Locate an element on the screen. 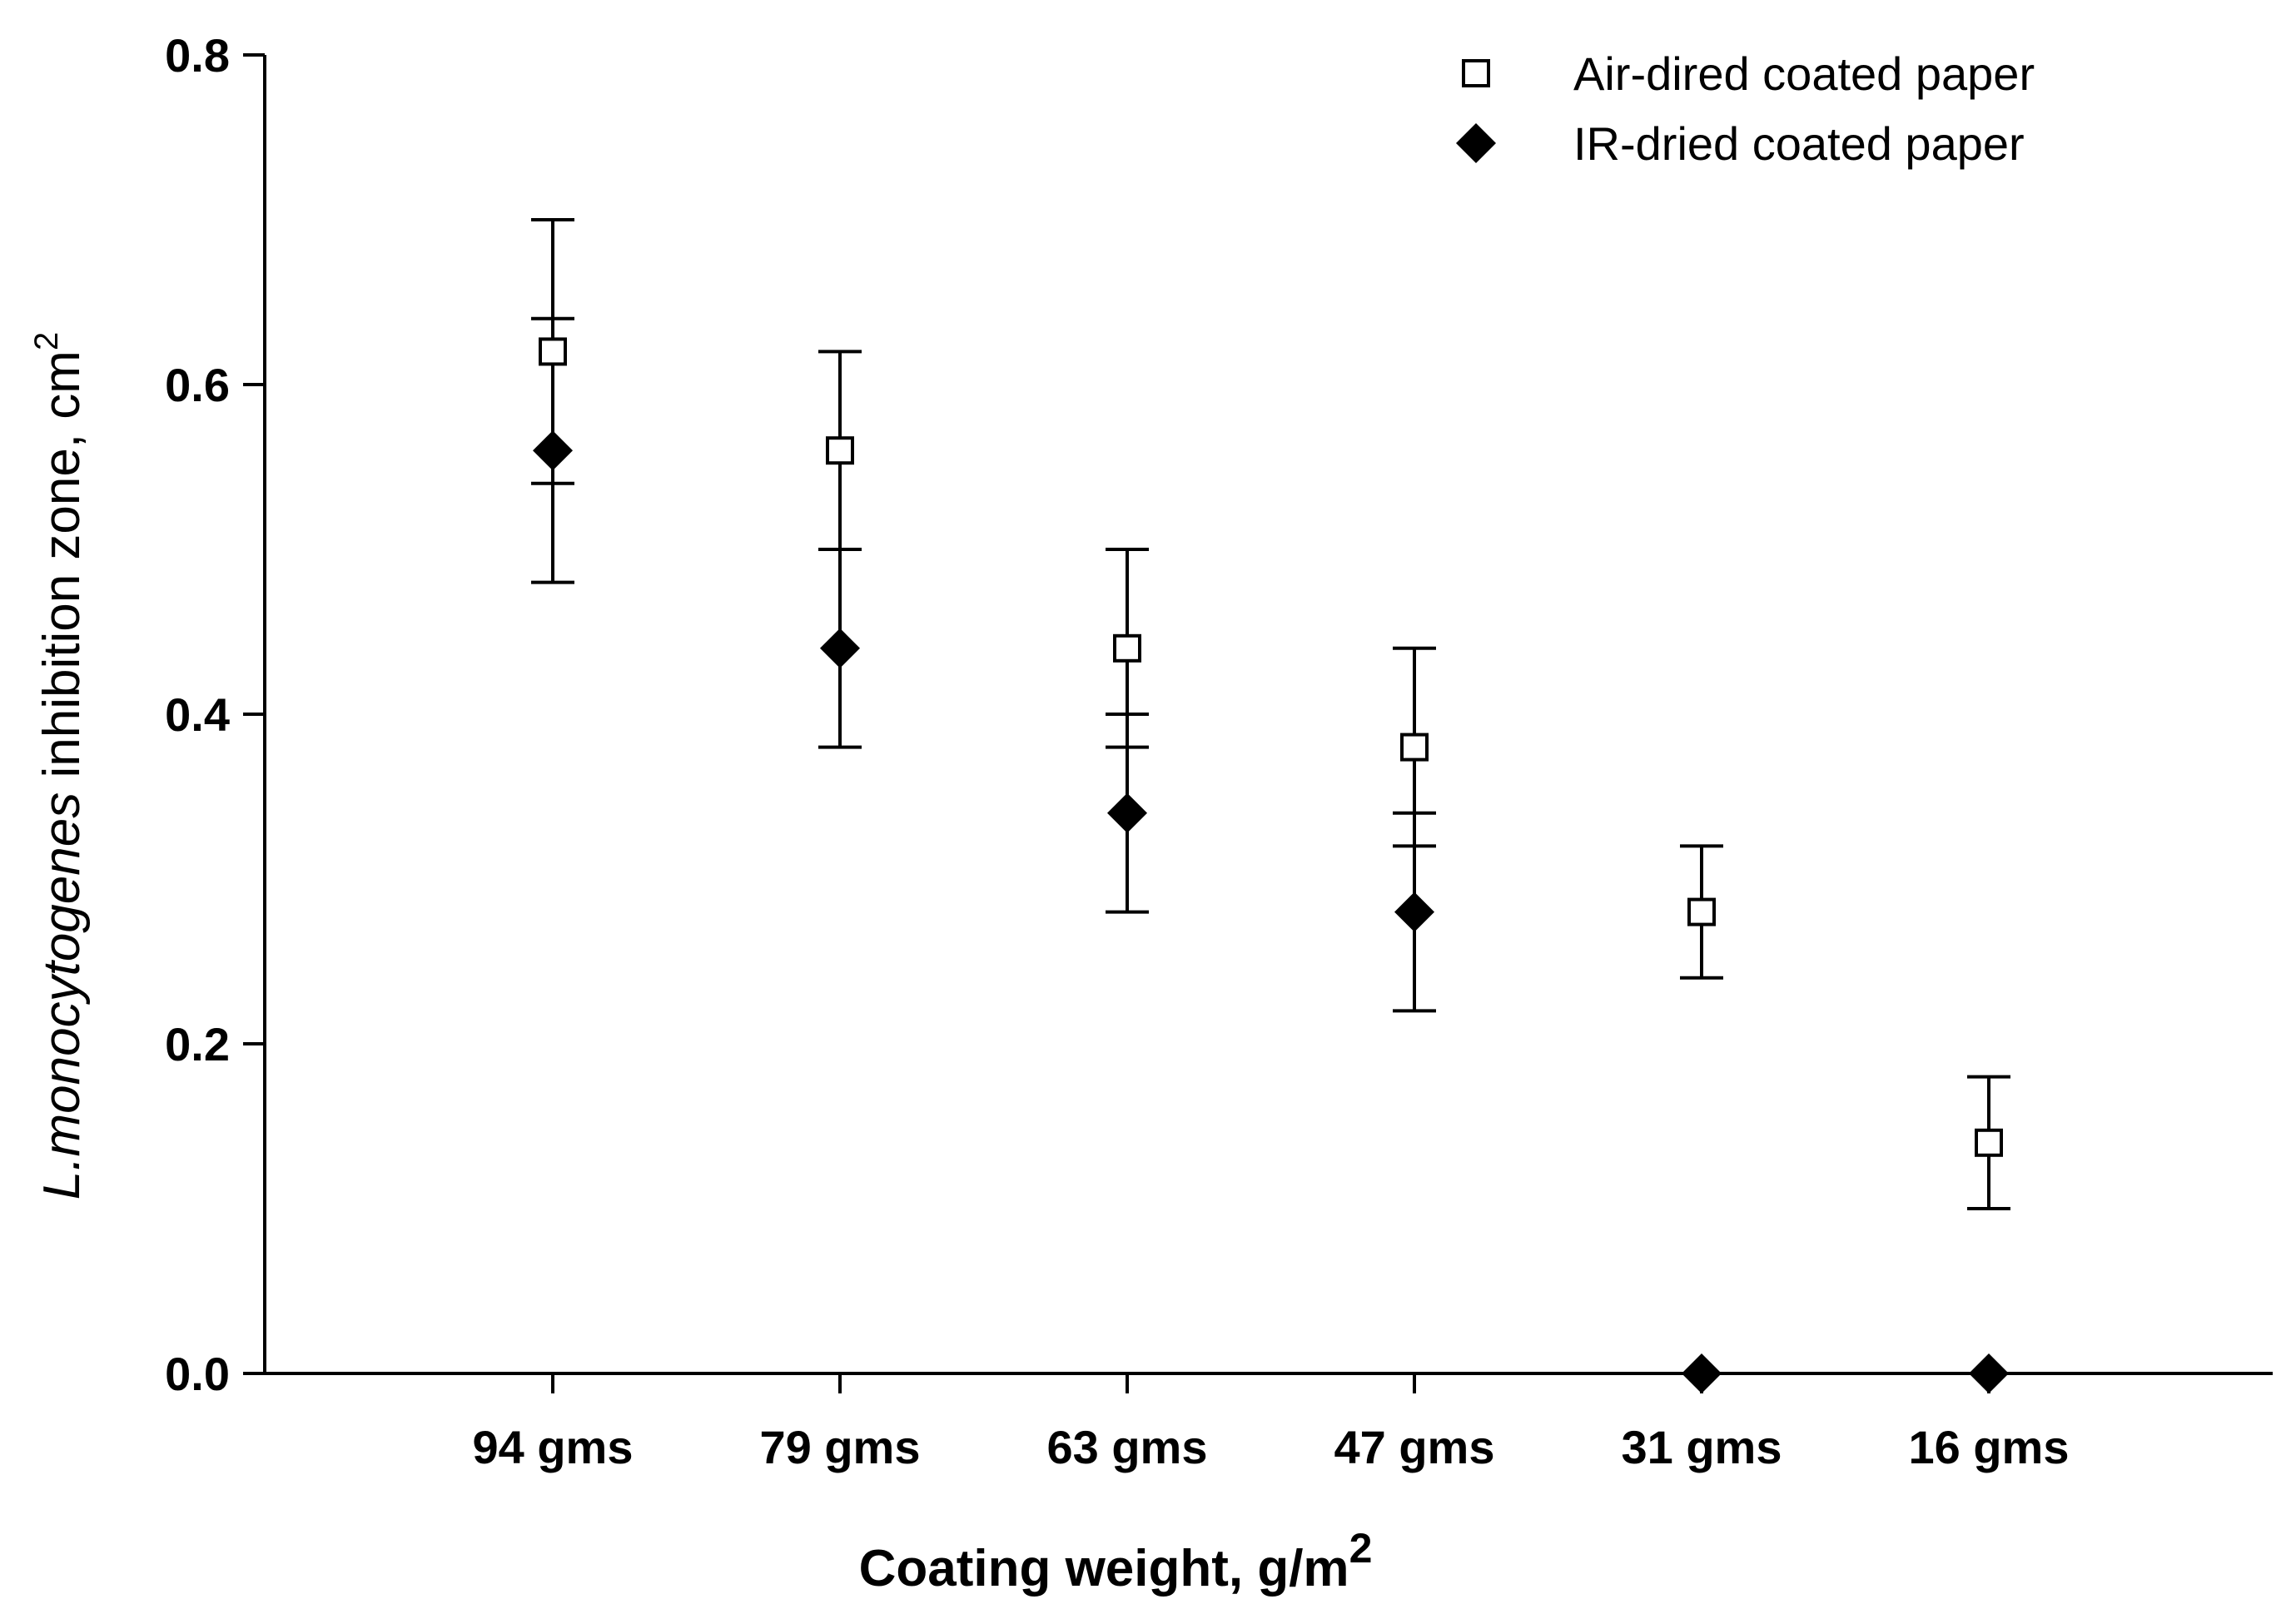 This screenshot has width=2296, height=1619. y-axis-ticks: 0.0 0.2 0.4 0.6 0.8 is located at coordinates (215, 714).